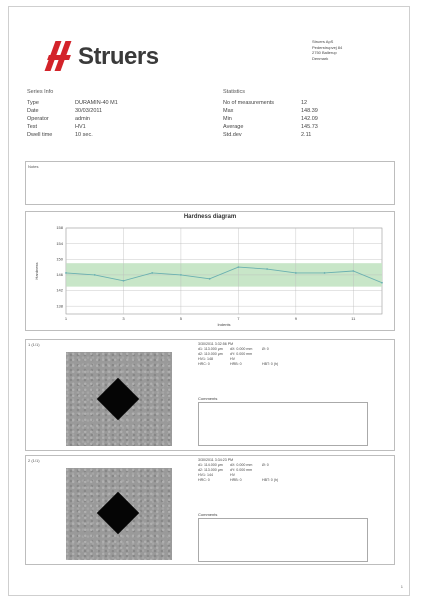 This screenshot has height=601, width=422. I want to click on measurement-cell: HBT: 0 (h), so click(270, 480).